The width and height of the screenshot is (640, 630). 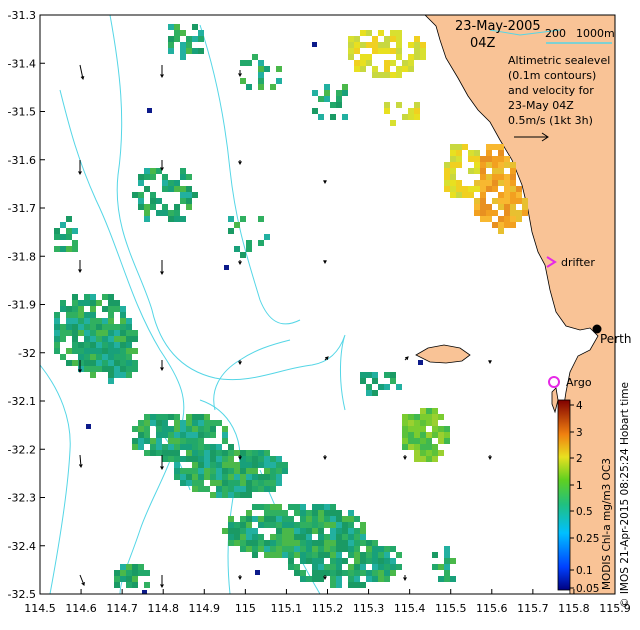 I want to click on y-tick-label: -32, so click(x=27, y=353).